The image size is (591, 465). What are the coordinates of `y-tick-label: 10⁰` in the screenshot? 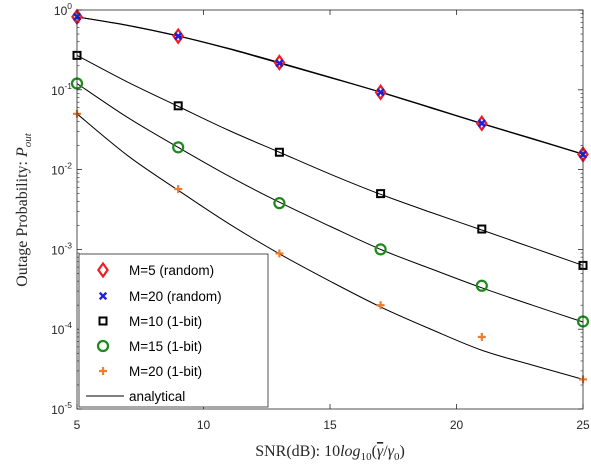 It's located at (63, 9).